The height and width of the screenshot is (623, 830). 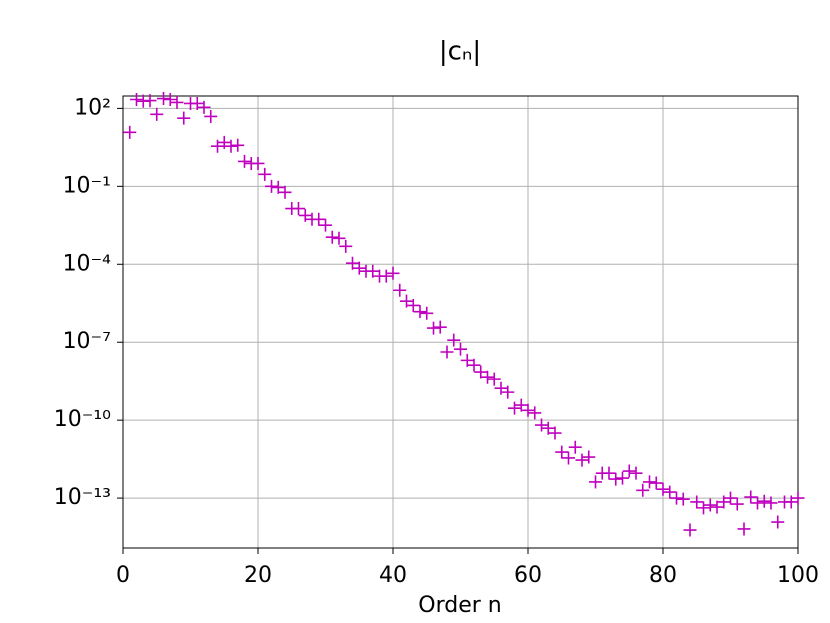 What do you see at coordinates (459, 605) in the screenshot?
I see `x-axis-label: Order n` at bounding box center [459, 605].